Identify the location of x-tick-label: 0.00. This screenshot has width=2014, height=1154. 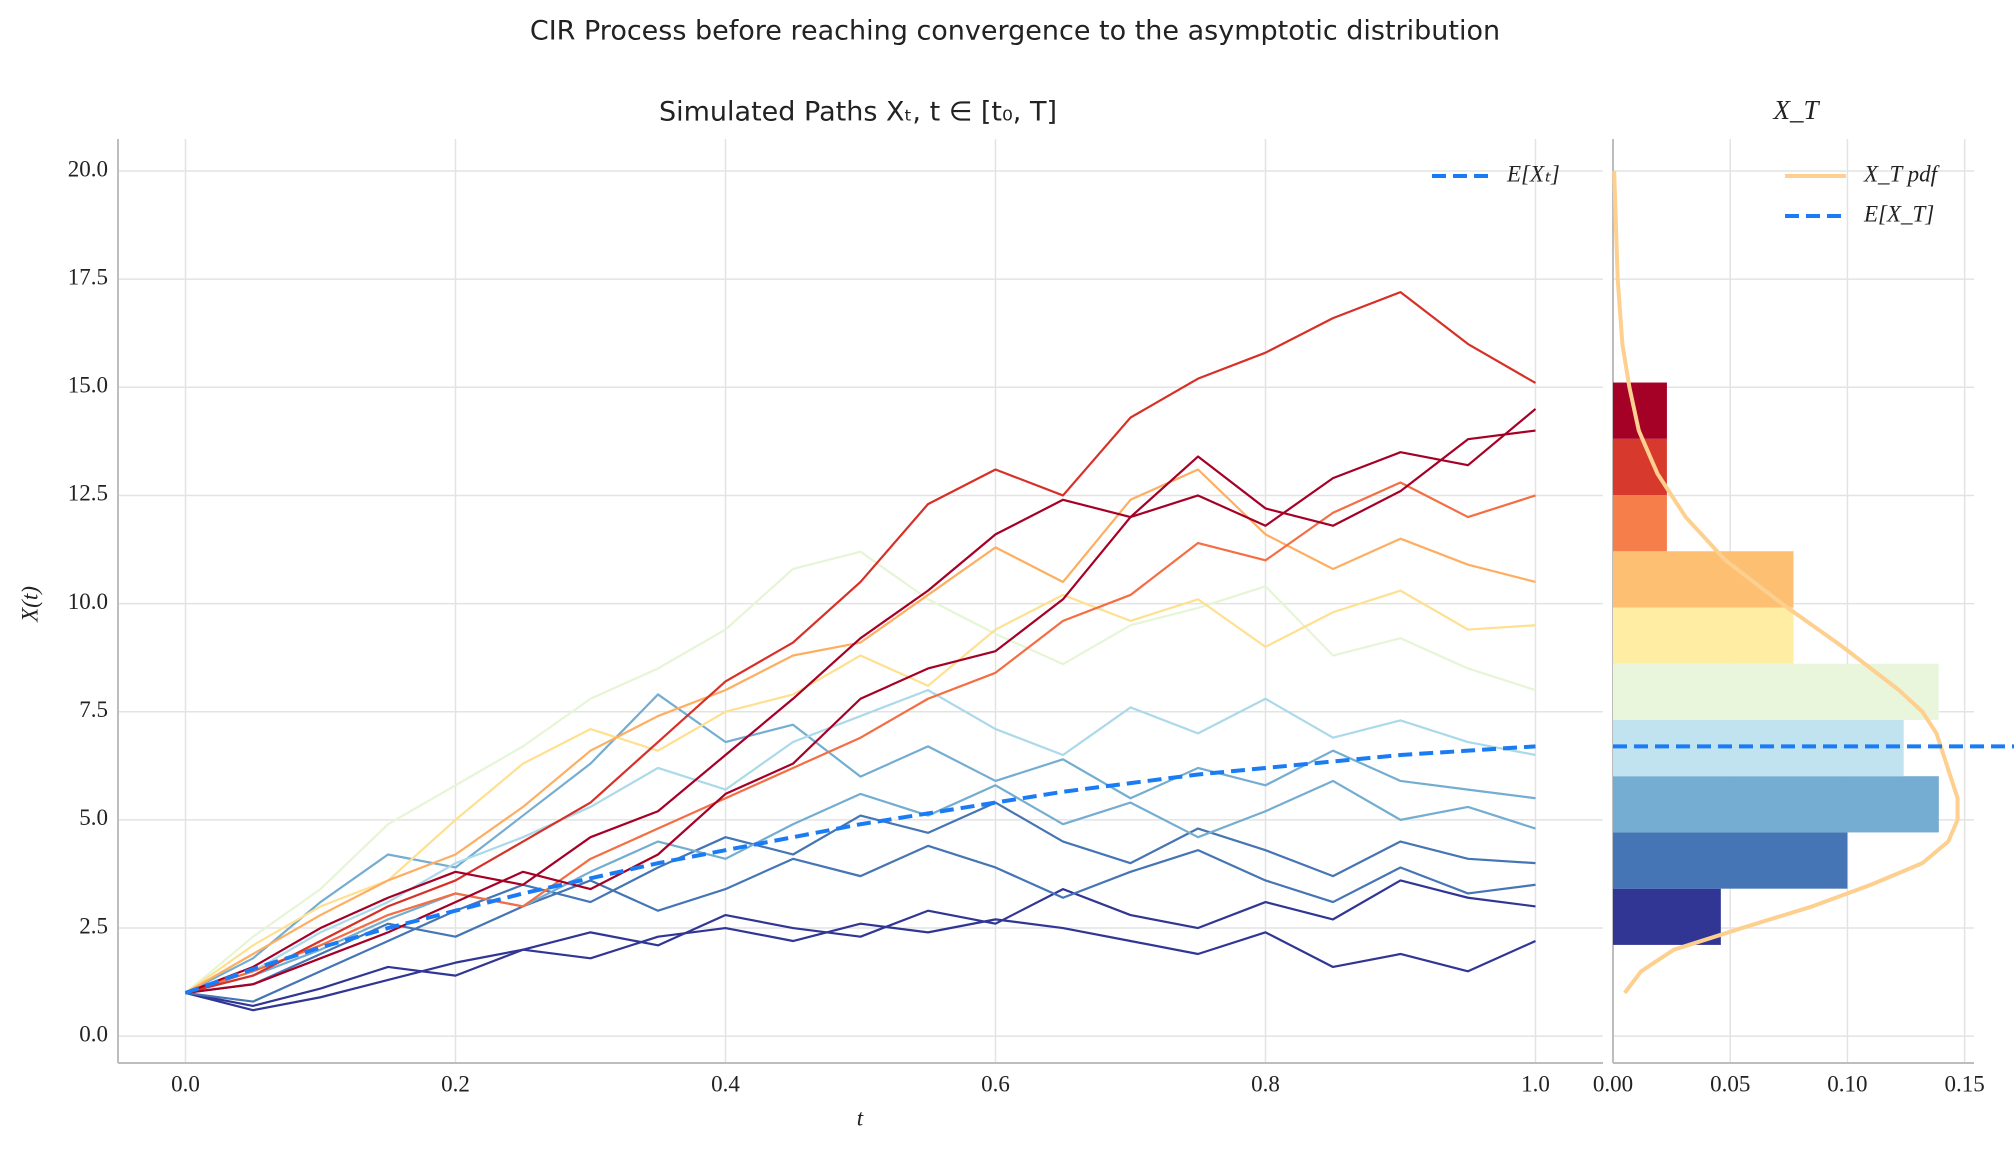
(1613, 1083).